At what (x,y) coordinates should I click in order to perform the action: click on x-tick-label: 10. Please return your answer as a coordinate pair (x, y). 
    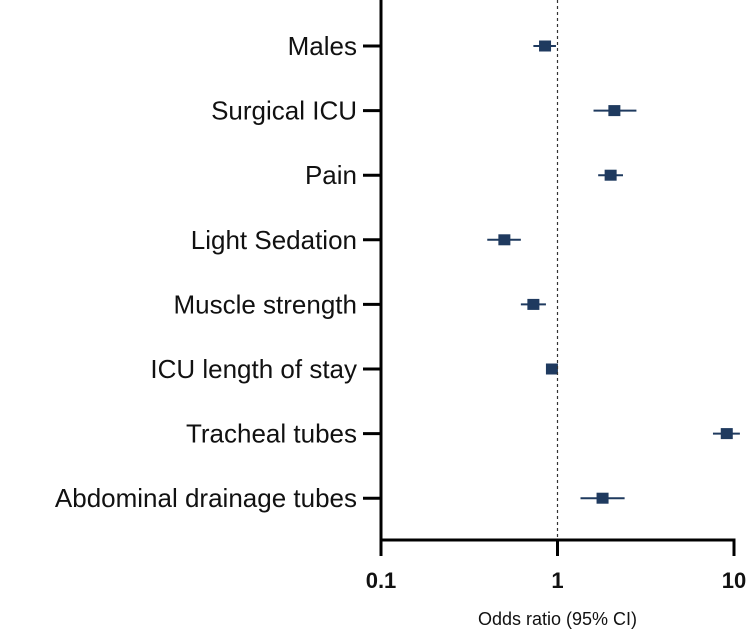
    Looking at the image, I should click on (734, 580).